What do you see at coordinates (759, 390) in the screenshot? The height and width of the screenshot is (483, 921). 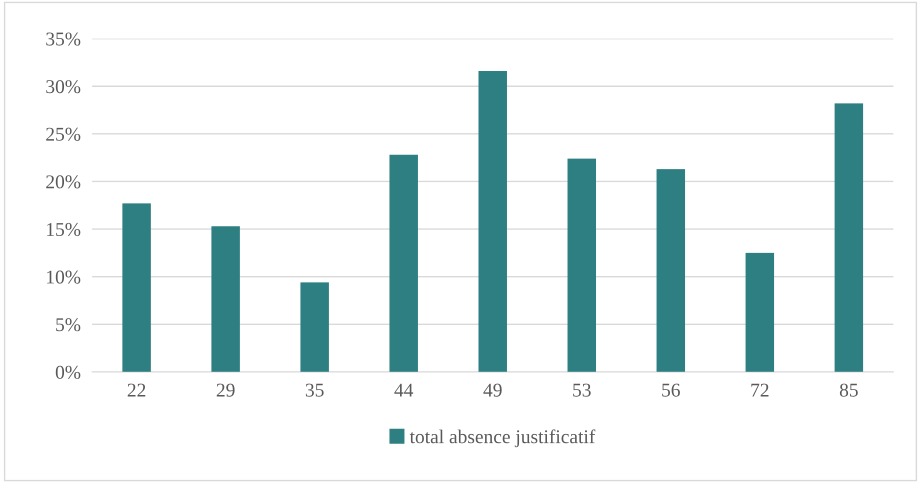 I see `x-tick-label: 72` at bounding box center [759, 390].